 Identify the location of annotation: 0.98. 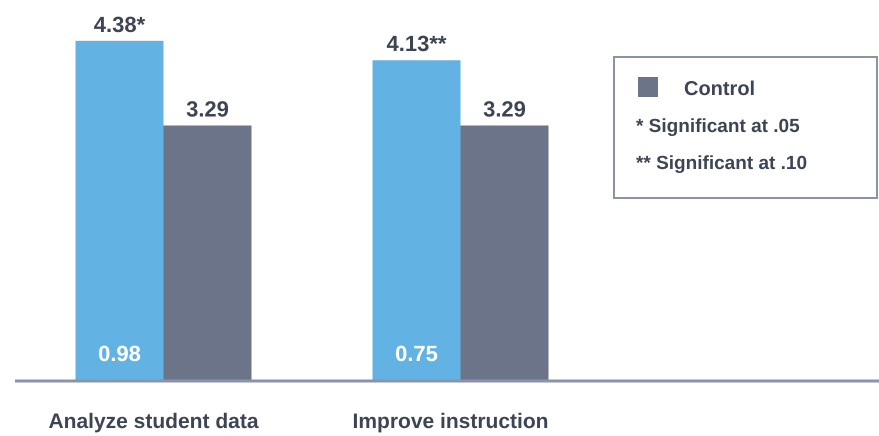
(119, 353).